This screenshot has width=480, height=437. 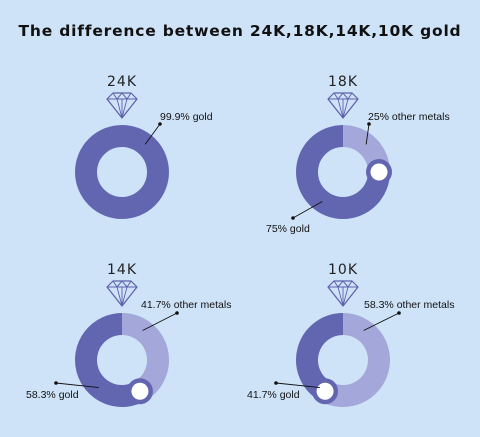 What do you see at coordinates (122, 270) in the screenshot?
I see `karat-label: 14K` at bounding box center [122, 270].